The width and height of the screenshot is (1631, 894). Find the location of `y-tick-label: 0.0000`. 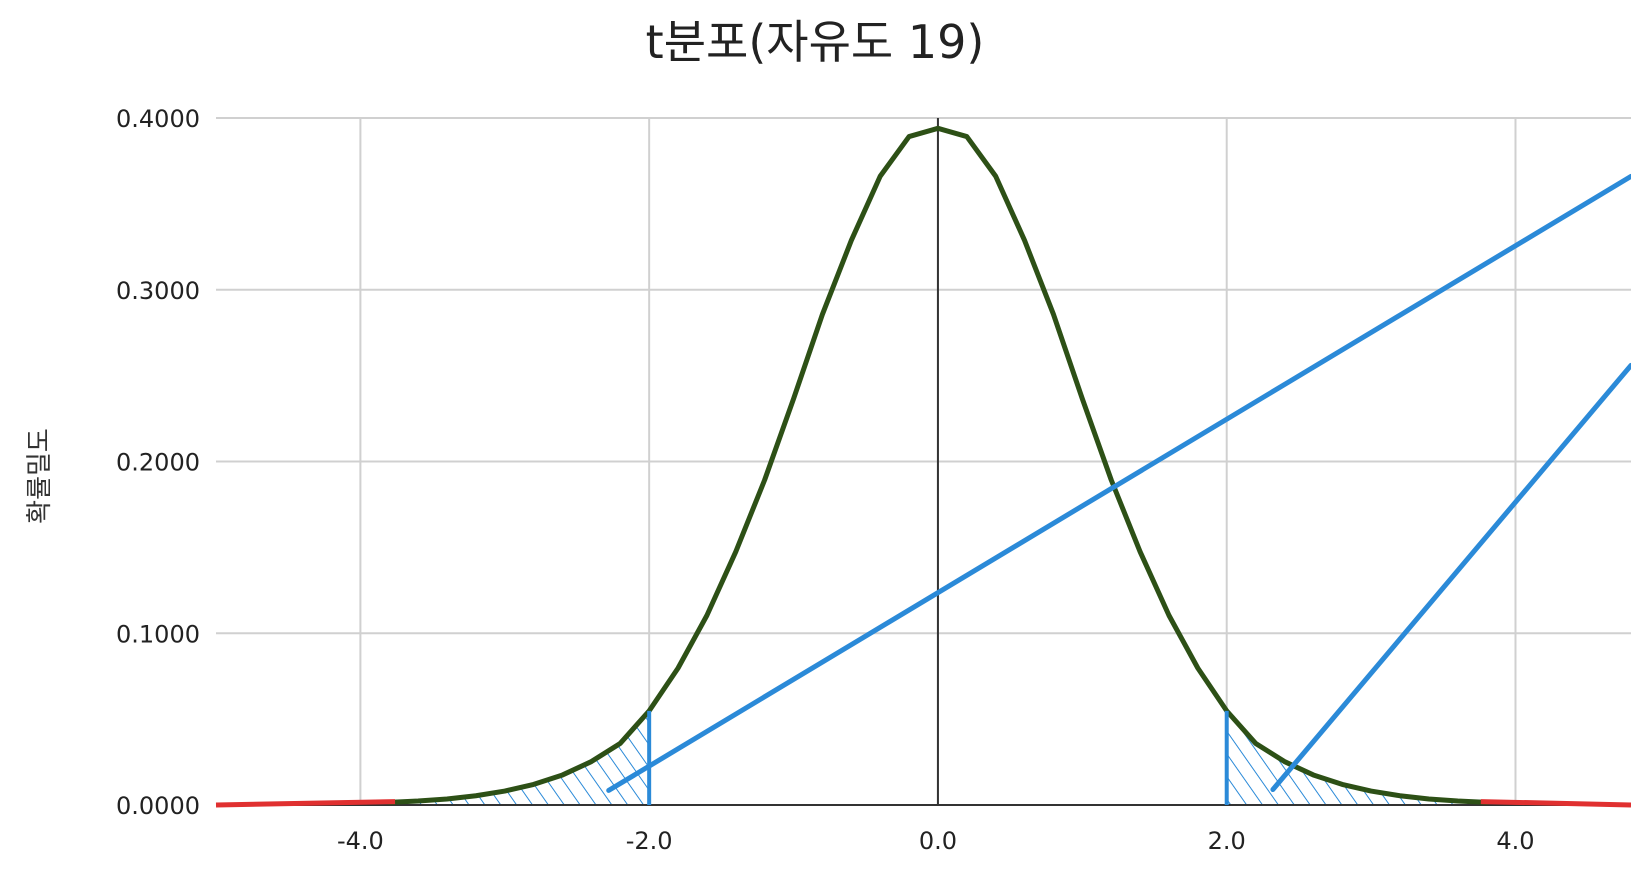

y-tick-label: 0.0000 is located at coordinates (158, 806).